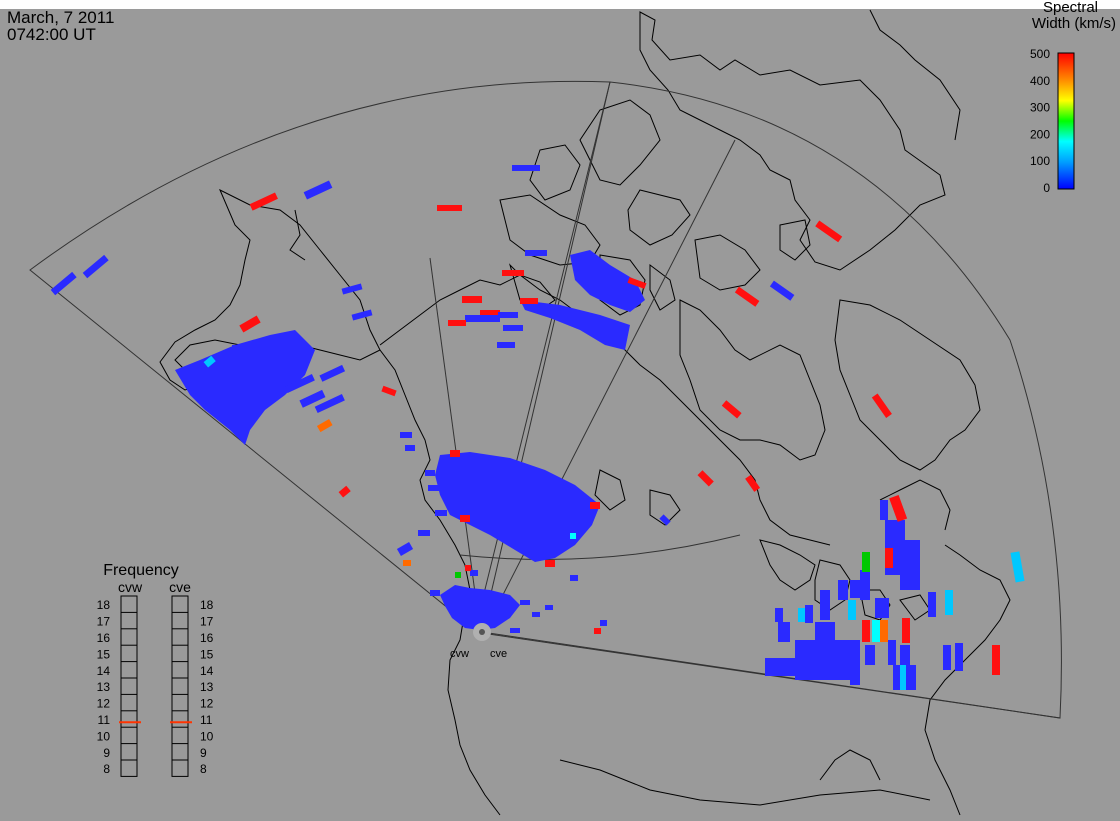 The width and height of the screenshot is (1120, 821). I want to click on frequency-tick-cve-9: 9, so click(203, 753).